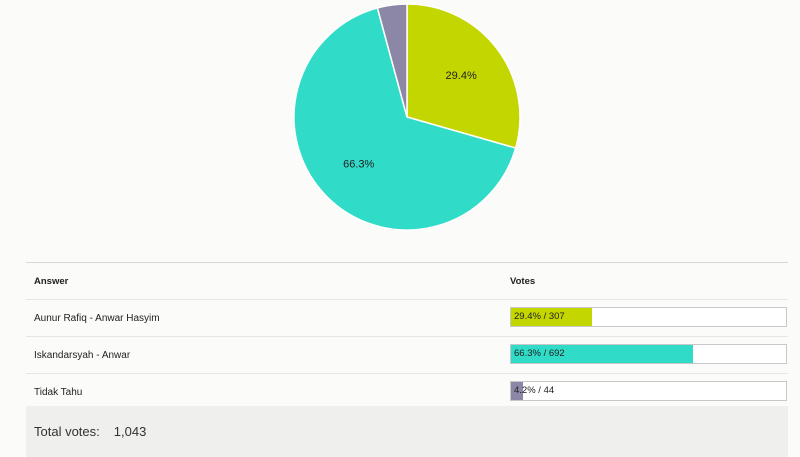  What do you see at coordinates (58, 392) in the screenshot?
I see `answer-label: Tidak Tahu` at bounding box center [58, 392].